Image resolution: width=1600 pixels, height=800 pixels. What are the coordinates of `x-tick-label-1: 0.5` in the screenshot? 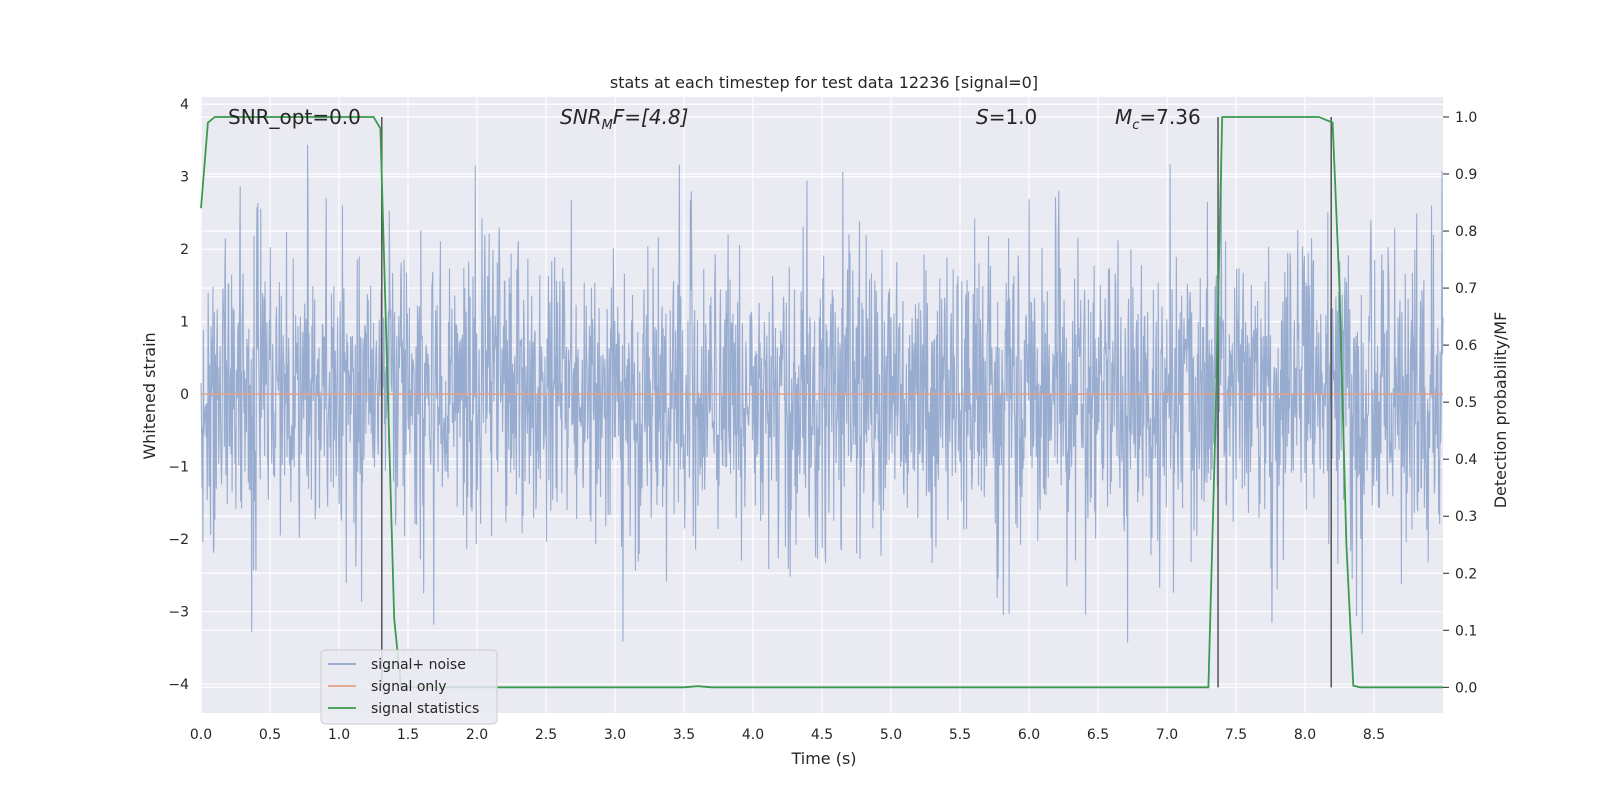 It's located at (270, 735).